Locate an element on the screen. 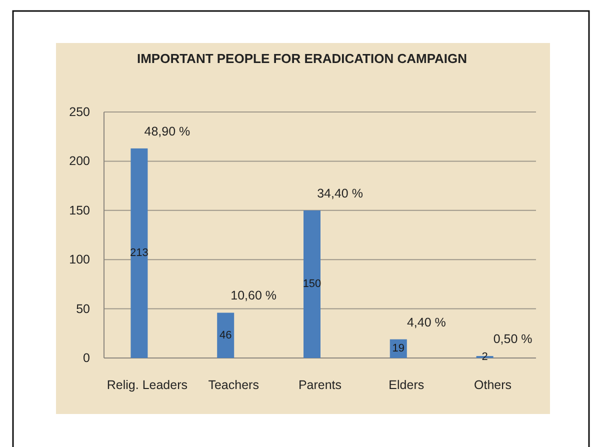 The height and width of the screenshot is (447, 591). y-tick-label: 0 is located at coordinates (86, 358).